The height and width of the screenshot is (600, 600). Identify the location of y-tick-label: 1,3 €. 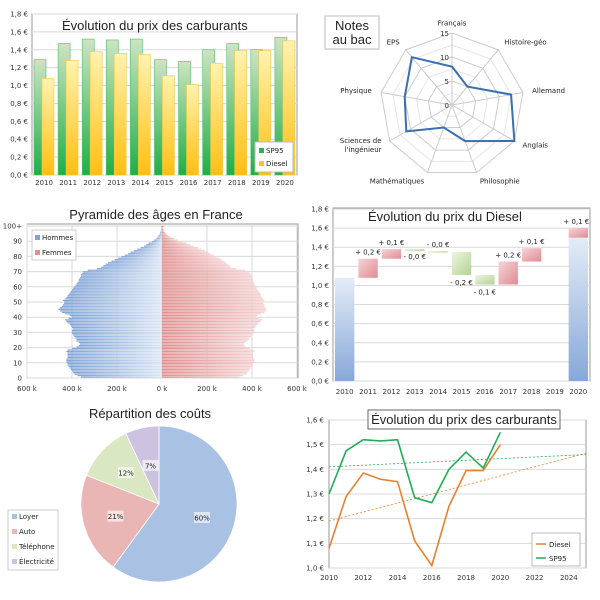
(315, 495).